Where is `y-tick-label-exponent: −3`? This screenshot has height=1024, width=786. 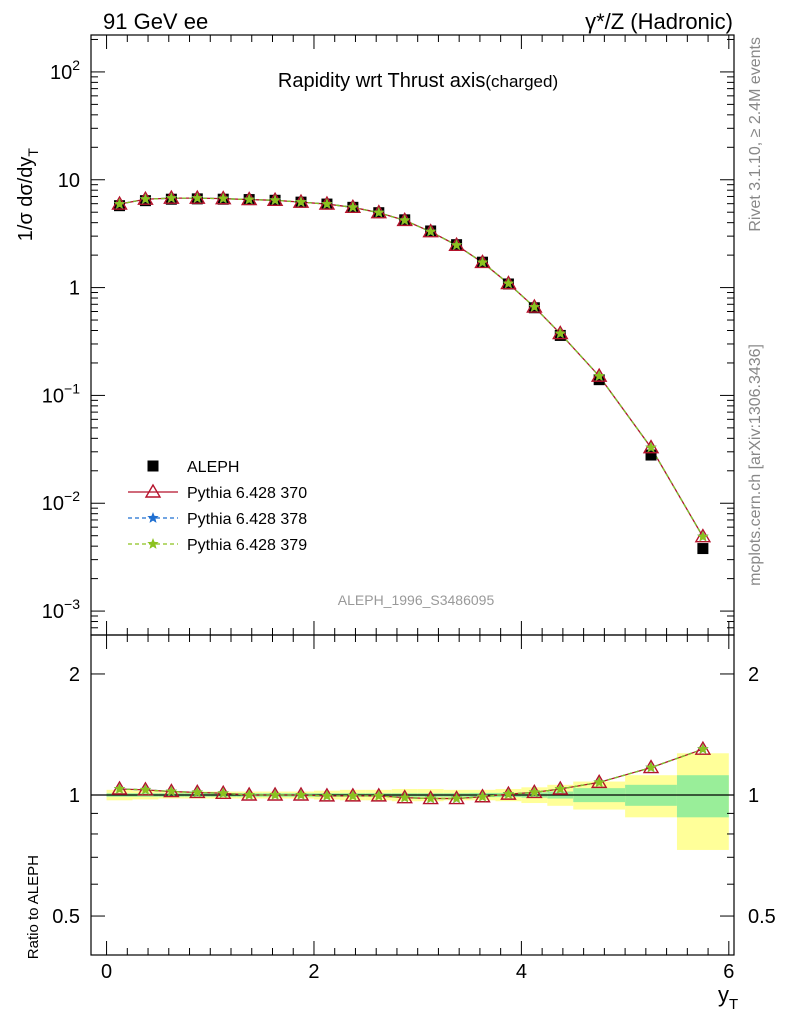
y-tick-label-exponent: −3 is located at coordinates (72, 604).